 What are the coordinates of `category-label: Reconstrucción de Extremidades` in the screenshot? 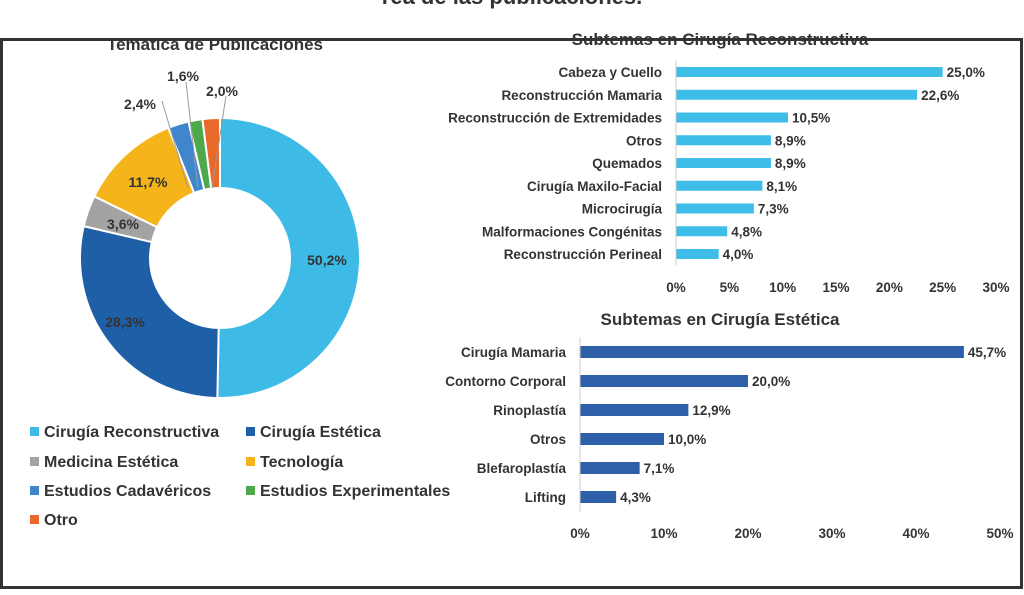 It's located at (555, 118).